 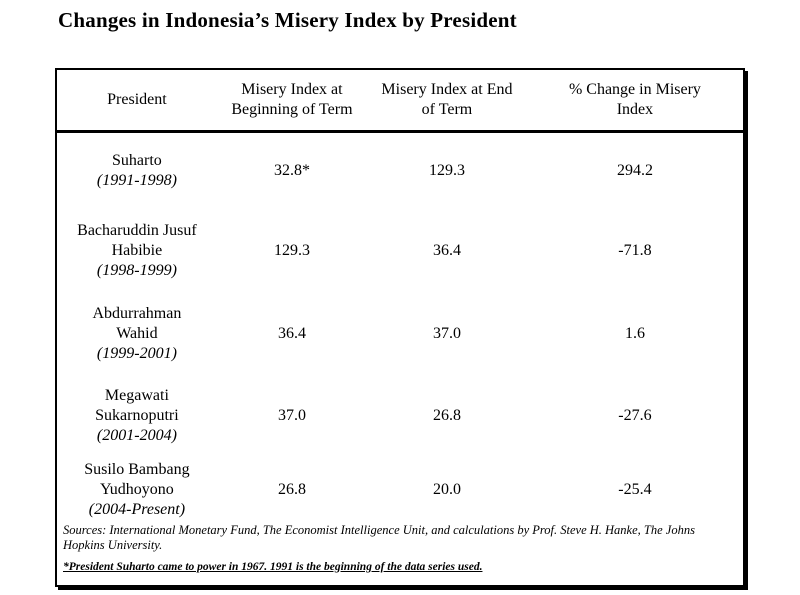 What do you see at coordinates (291, 489) in the screenshot?
I see `begin-index-value: 26.8` at bounding box center [291, 489].